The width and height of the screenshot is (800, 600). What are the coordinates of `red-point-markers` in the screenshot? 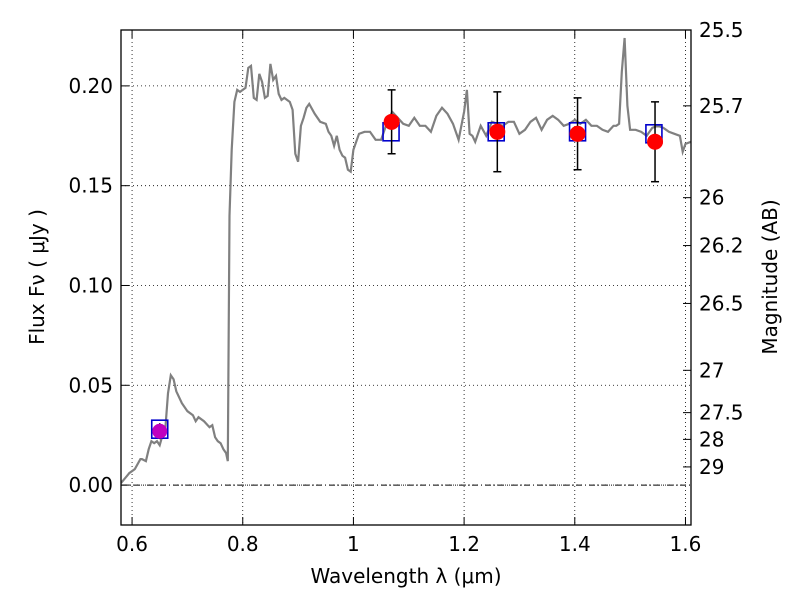 It's located at (523, 136).